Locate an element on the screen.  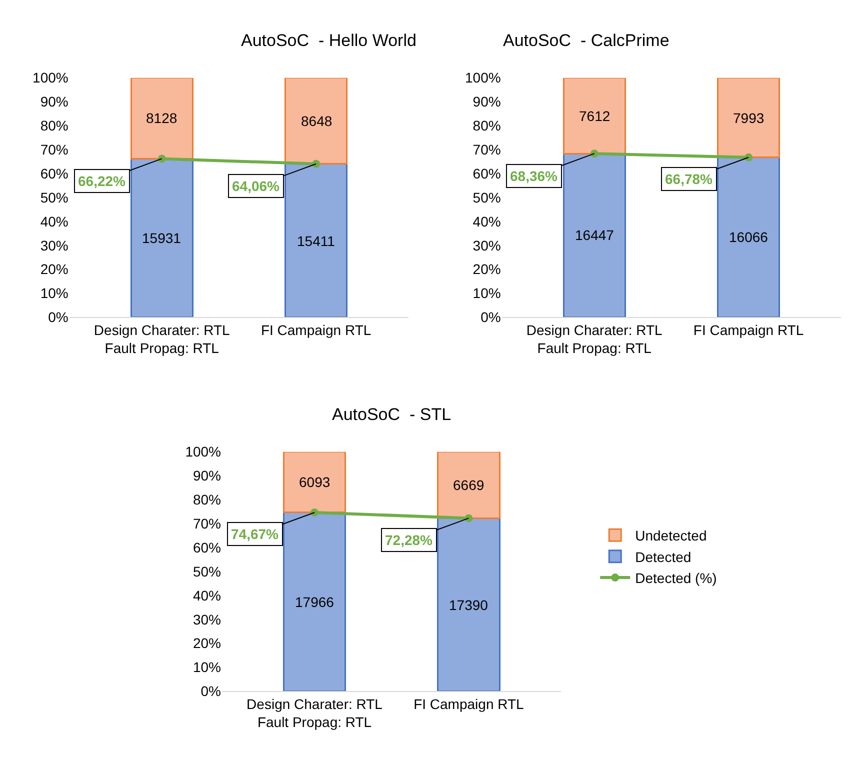
annotation: 15931 is located at coordinates (162, 238).